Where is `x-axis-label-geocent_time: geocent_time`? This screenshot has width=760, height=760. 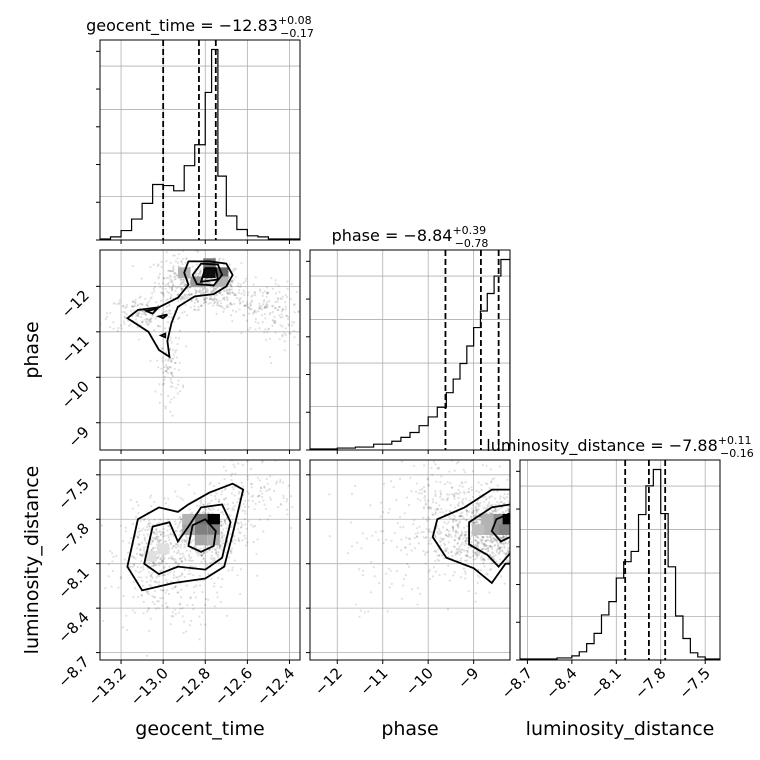
x-axis-label-geocent_time: geocent_time is located at coordinates (199, 729).